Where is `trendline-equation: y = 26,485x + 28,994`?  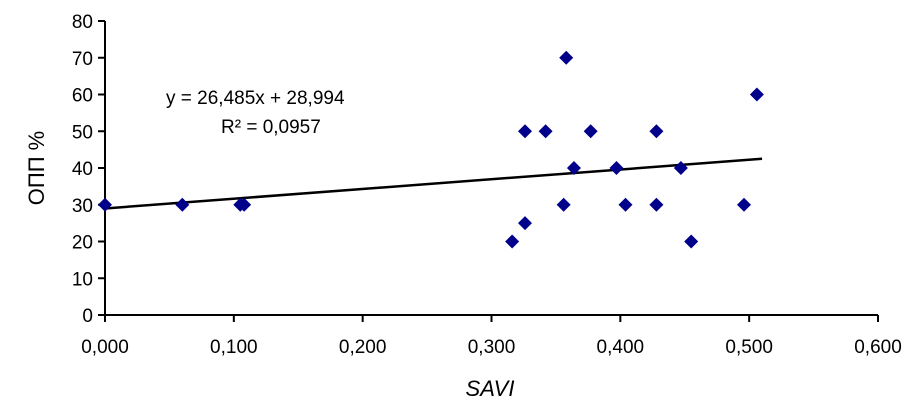
trendline-equation: y = 26,485x + 28,994 is located at coordinates (255, 98).